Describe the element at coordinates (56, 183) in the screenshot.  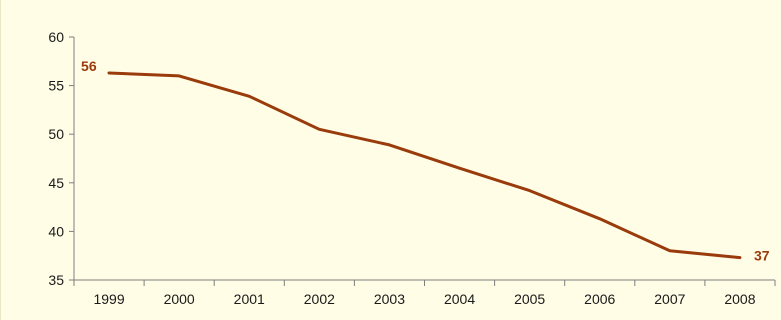
I see `y-tick-label: 45` at that location.